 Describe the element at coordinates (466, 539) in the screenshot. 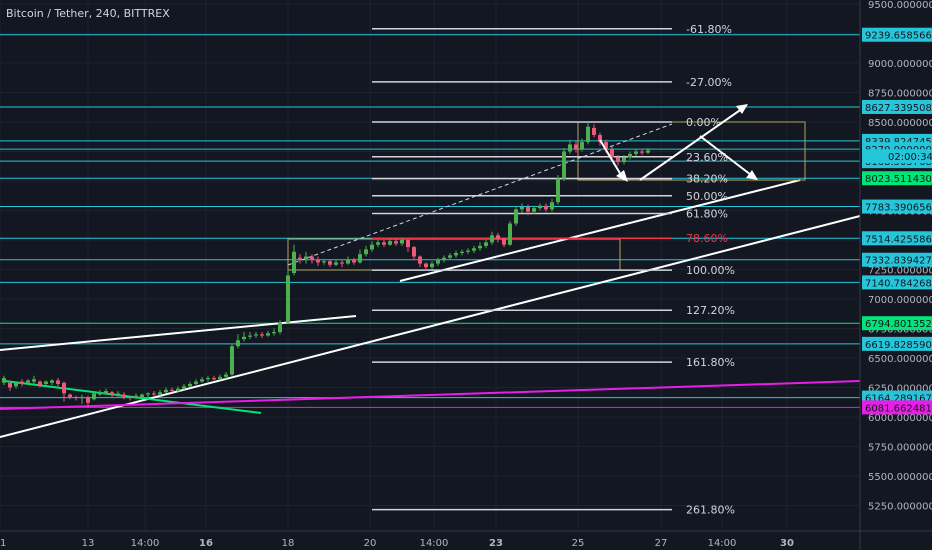

I see `time-axis: 1 13 14:00 16 18 20 14:00 23 25 27 14:00 30` at that location.